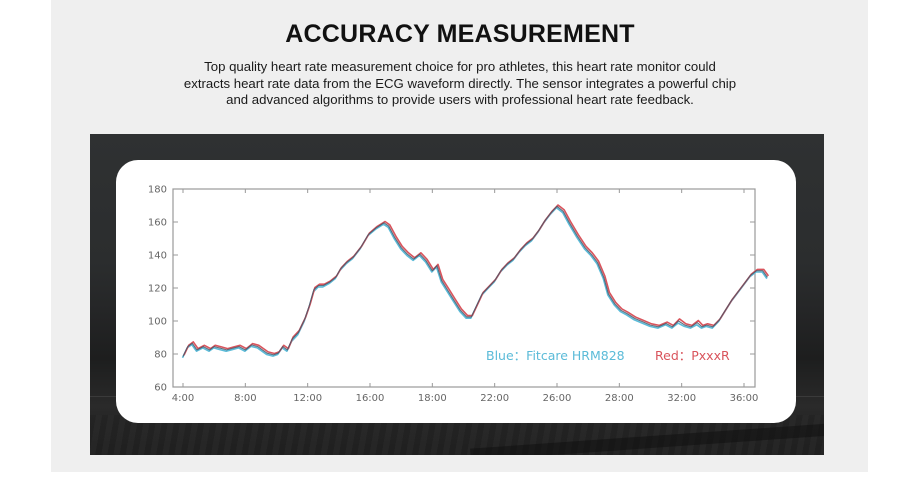 This screenshot has height=480, width=920. Describe the element at coordinates (160, 388) in the screenshot. I see `y-tick-label: 60` at that location.